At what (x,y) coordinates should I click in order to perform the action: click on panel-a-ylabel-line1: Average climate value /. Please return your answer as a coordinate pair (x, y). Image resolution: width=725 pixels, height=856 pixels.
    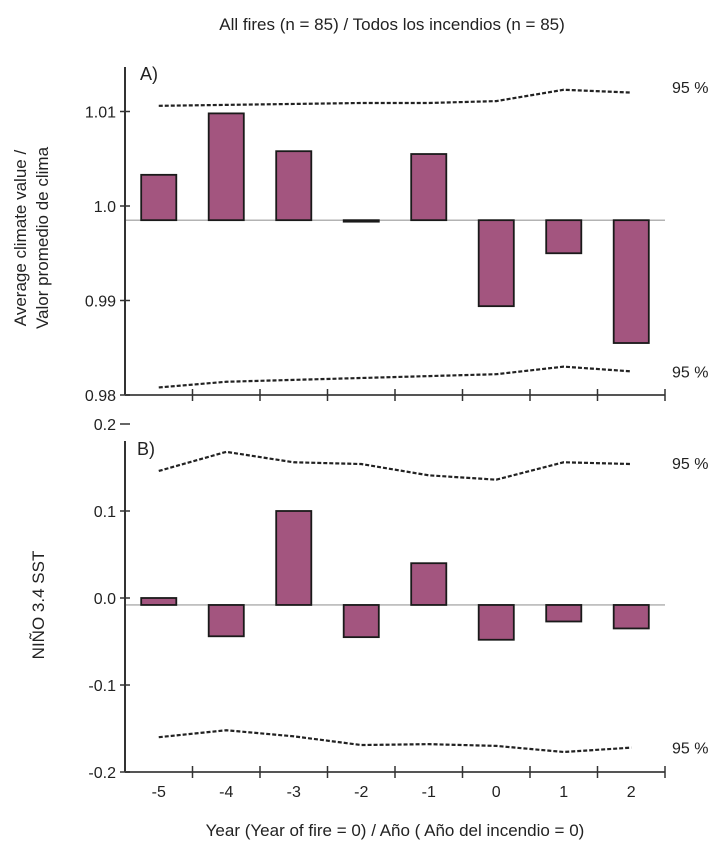
    Looking at the image, I should click on (20, 238).